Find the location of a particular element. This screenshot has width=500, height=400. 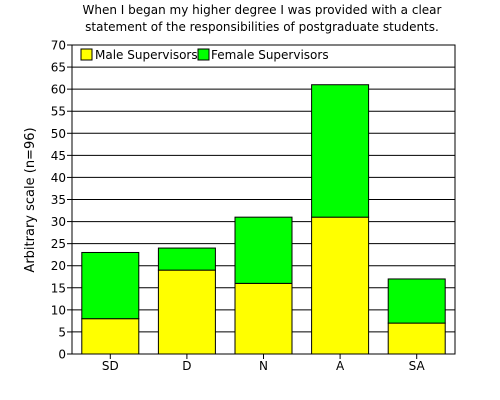

x-axis-ticks: SD D N A SA is located at coordinates (264, 363).